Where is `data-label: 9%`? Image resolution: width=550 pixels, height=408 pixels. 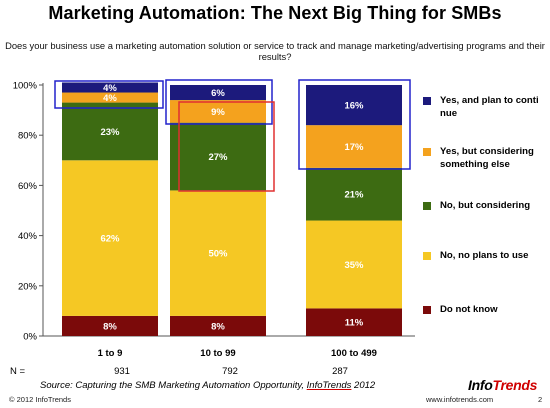 data-label: 9% is located at coordinates (218, 112).